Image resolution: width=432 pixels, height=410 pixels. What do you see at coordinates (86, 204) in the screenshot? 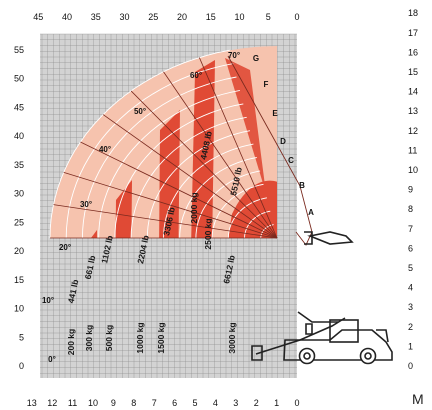
I see `boom-angle-label: 30°` at bounding box center [86, 204].